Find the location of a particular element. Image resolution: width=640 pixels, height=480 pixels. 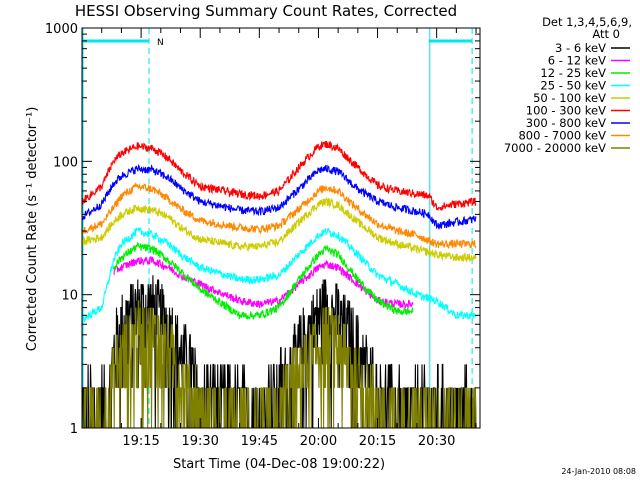

x-tick-label: 20:30 is located at coordinates (436, 441).